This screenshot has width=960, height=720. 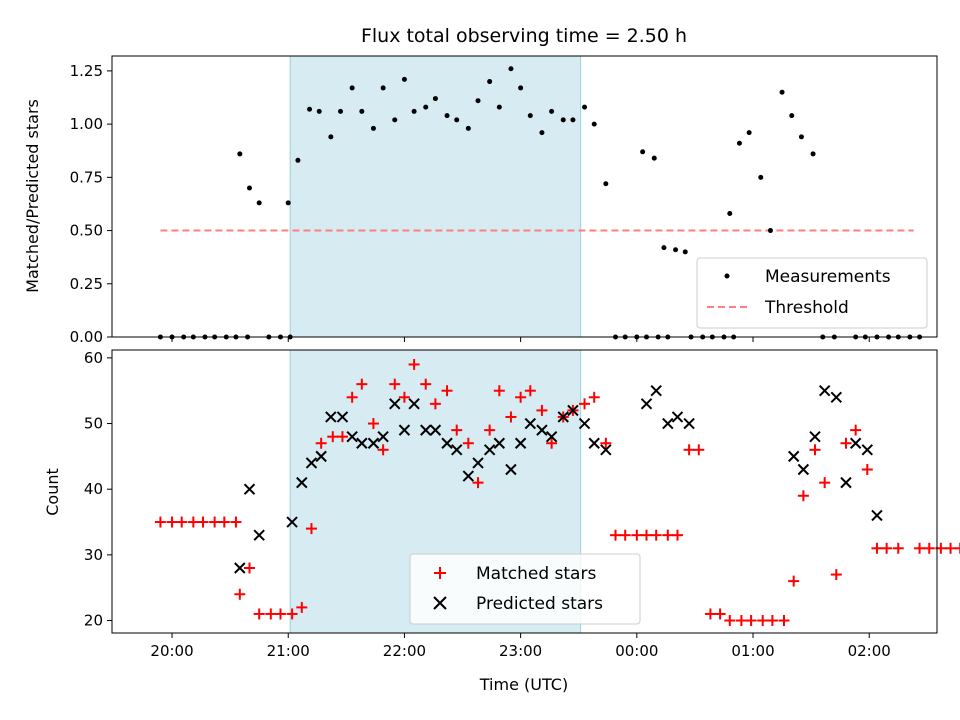 I want to click on x-axis-label: Time (UTC), so click(x=523, y=684).